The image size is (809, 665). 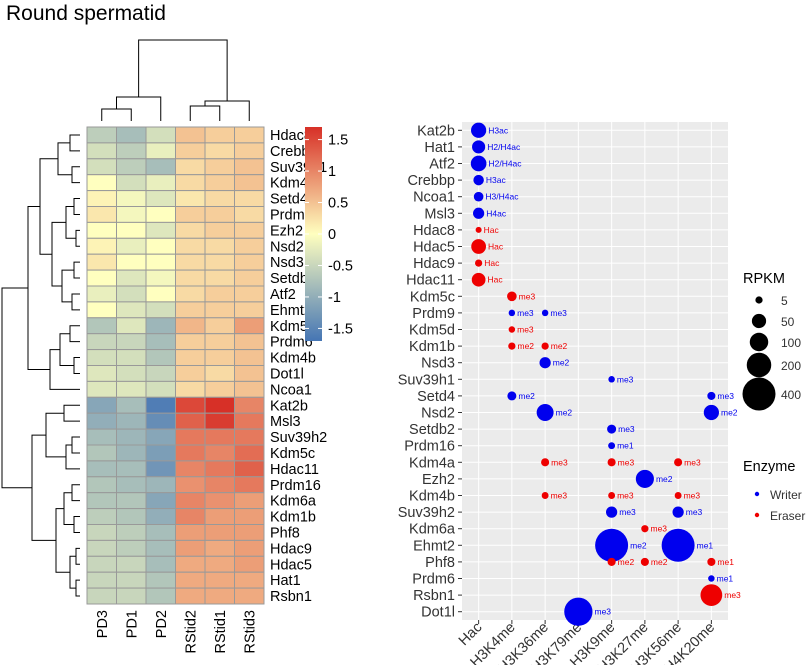 I want to click on heatmap-row-label: Nsd3, so click(x=287, y=263).